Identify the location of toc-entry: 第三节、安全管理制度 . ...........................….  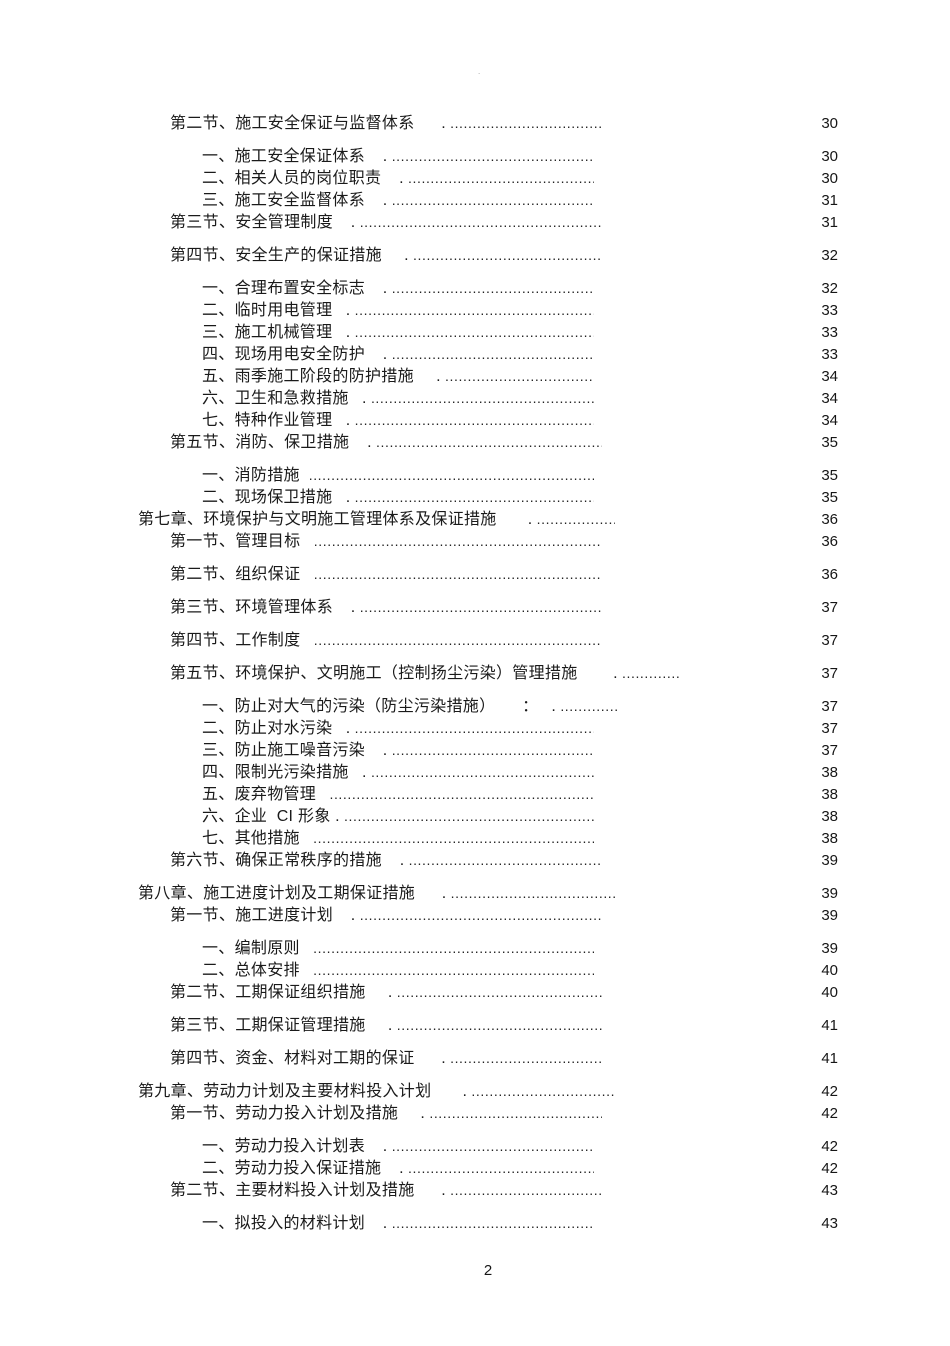
(488, 222).